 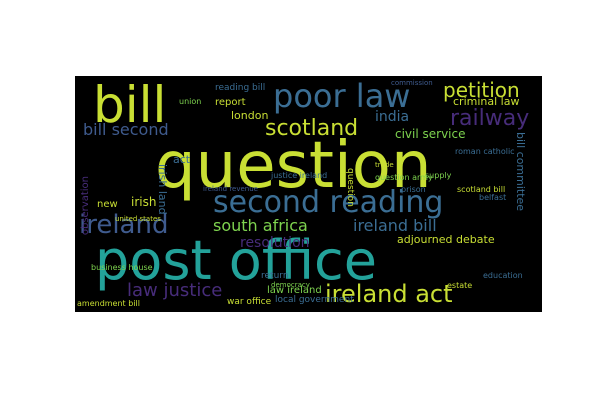 What do you see at coordinates (230, 102) in the screenshot?
I see `word-report: report` at bounding box center [230, 102].